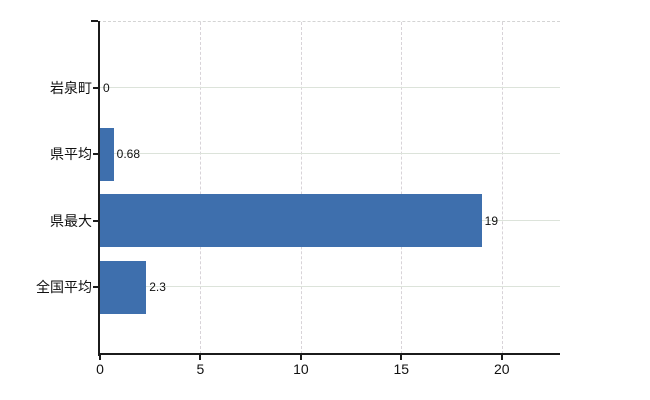  What do you see at coordinates (106, 87) in the screenshot?
I see `bar-value-label: 0` at bounding box center [106, 87].